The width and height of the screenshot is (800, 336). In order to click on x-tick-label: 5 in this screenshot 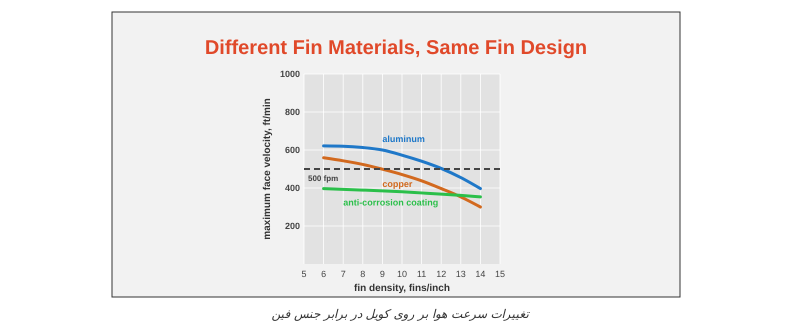, I will do `click(304, 274)`.